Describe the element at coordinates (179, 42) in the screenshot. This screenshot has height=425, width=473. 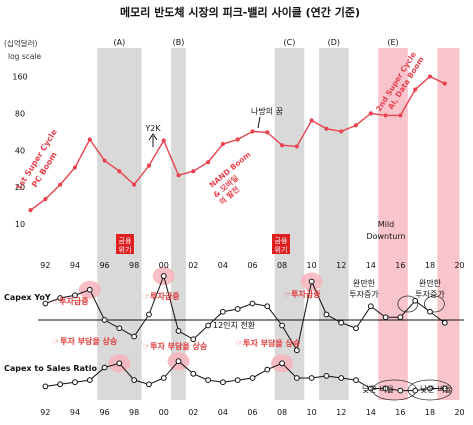
I see `phase-label-2: (B)` at that location.